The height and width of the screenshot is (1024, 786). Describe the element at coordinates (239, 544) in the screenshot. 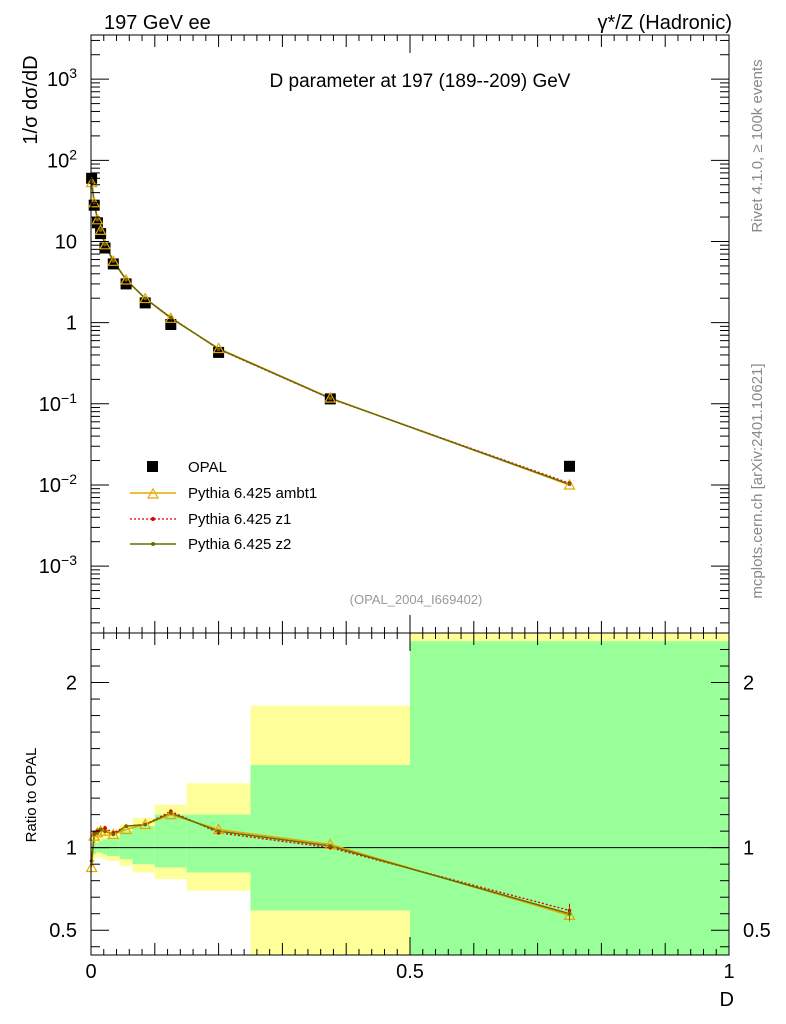

I see `legend-z2-label: Pythia 6.425 z2` at that location.